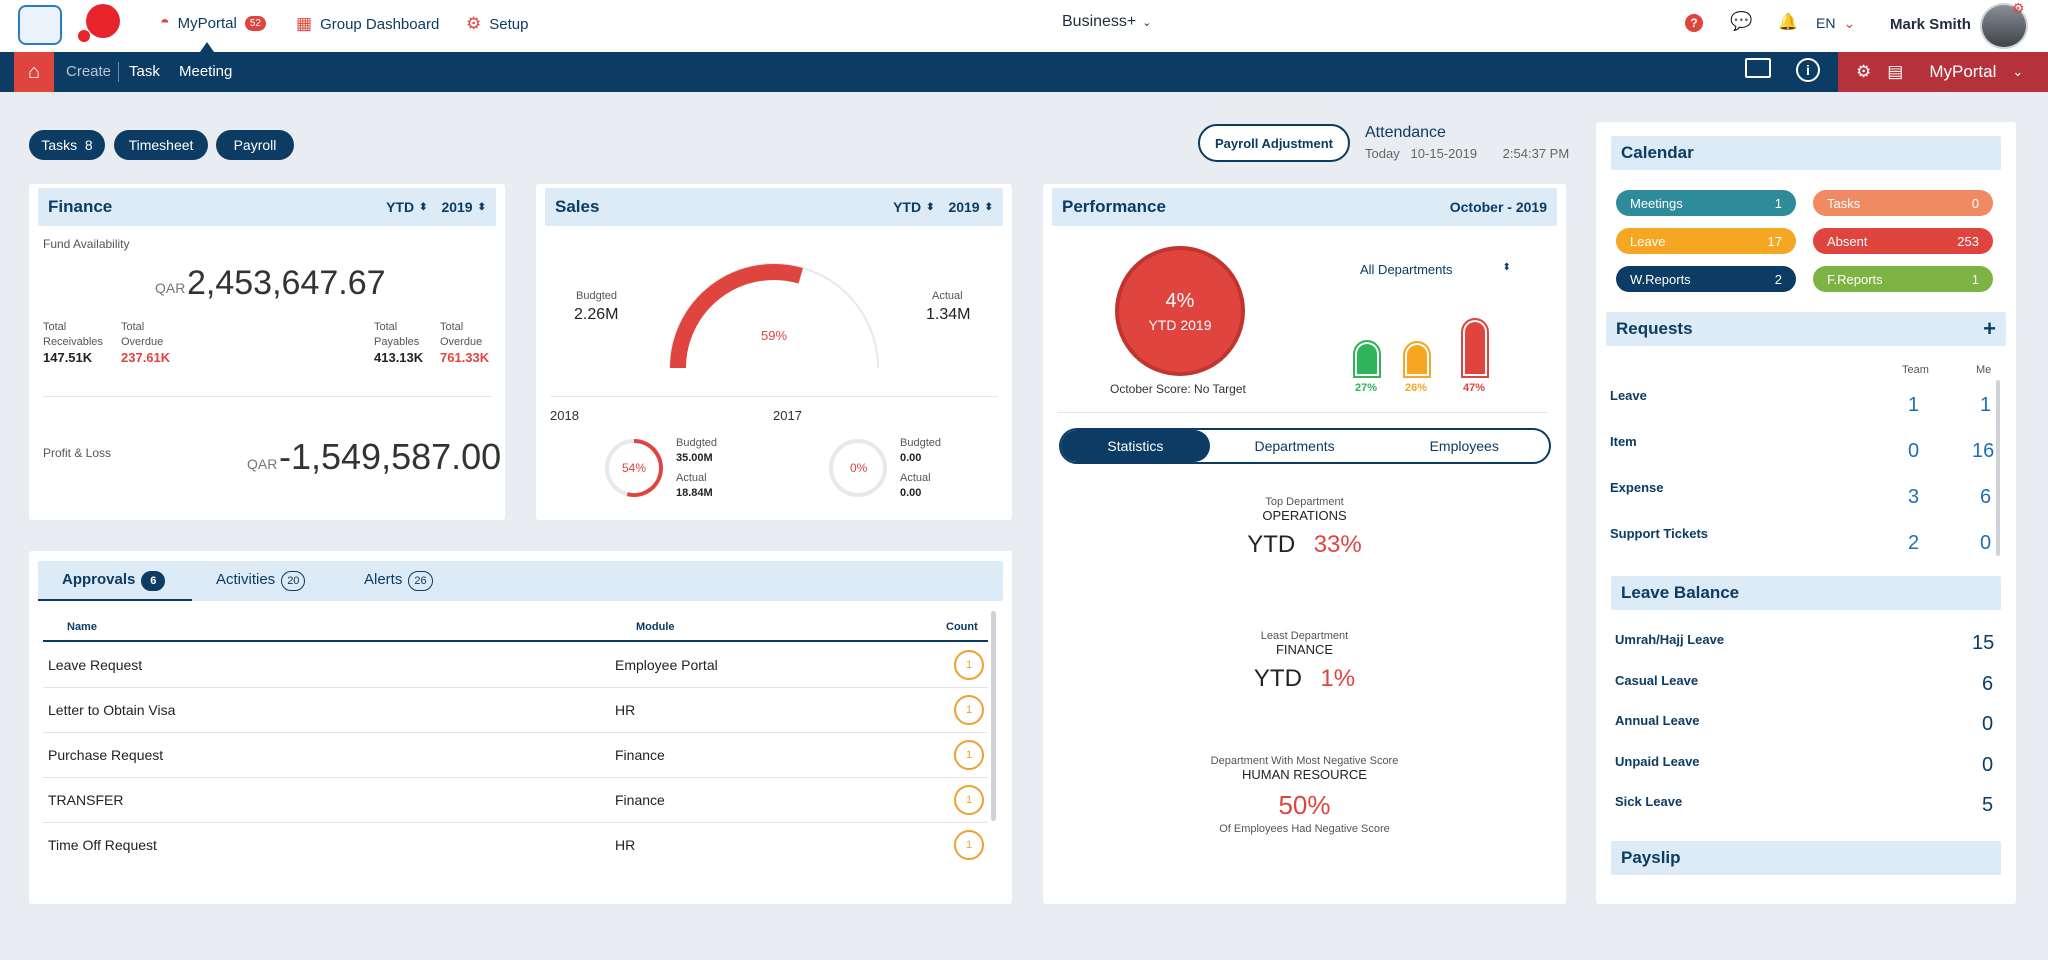 The height and width of the screenshot is (960, 2048). I want to click on column-module: Module, so click(655, 627).